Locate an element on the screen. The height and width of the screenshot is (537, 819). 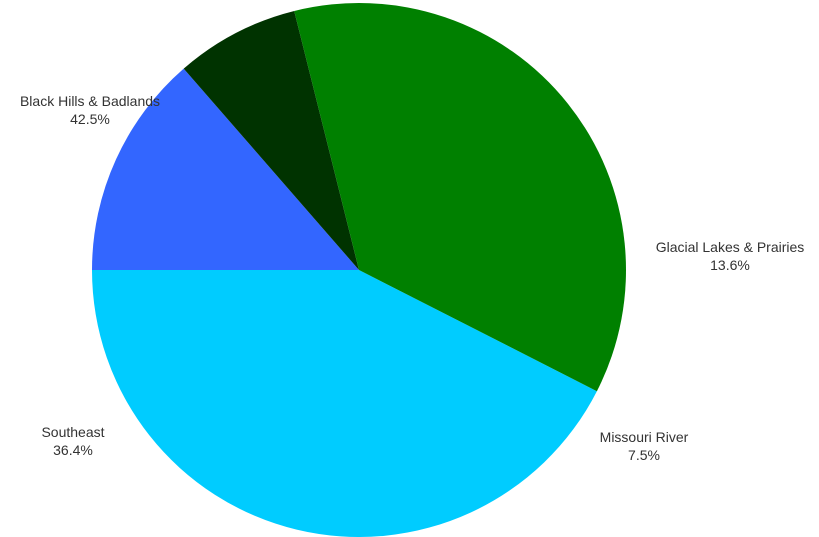
slice-label-name: Missouri River is located at coordinates (644, 437).